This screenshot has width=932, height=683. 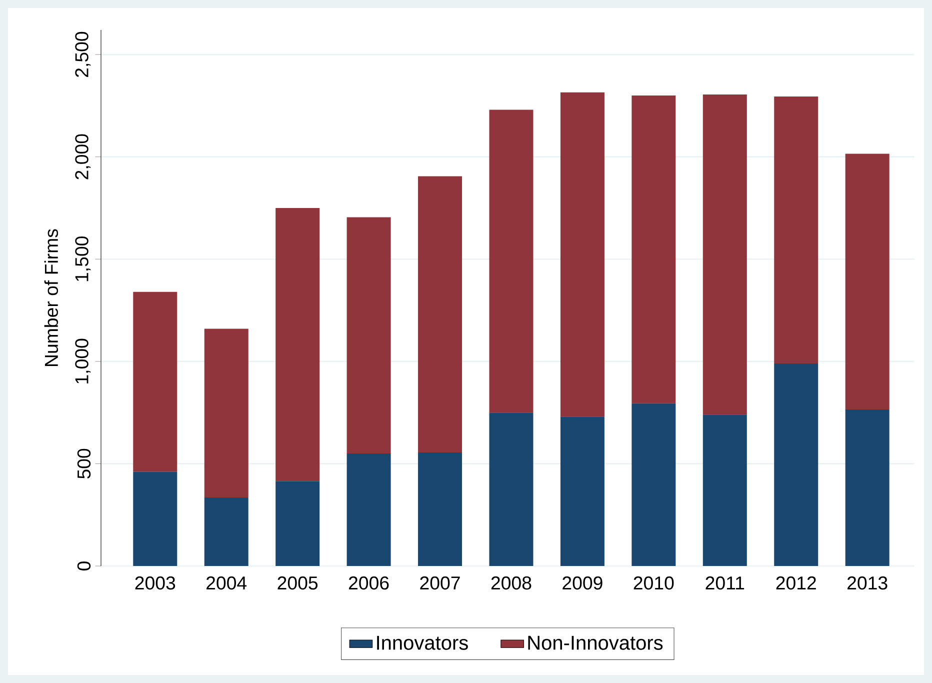 I want to click on y-axis-title: Number of Firms, so click(x=51, y=297).